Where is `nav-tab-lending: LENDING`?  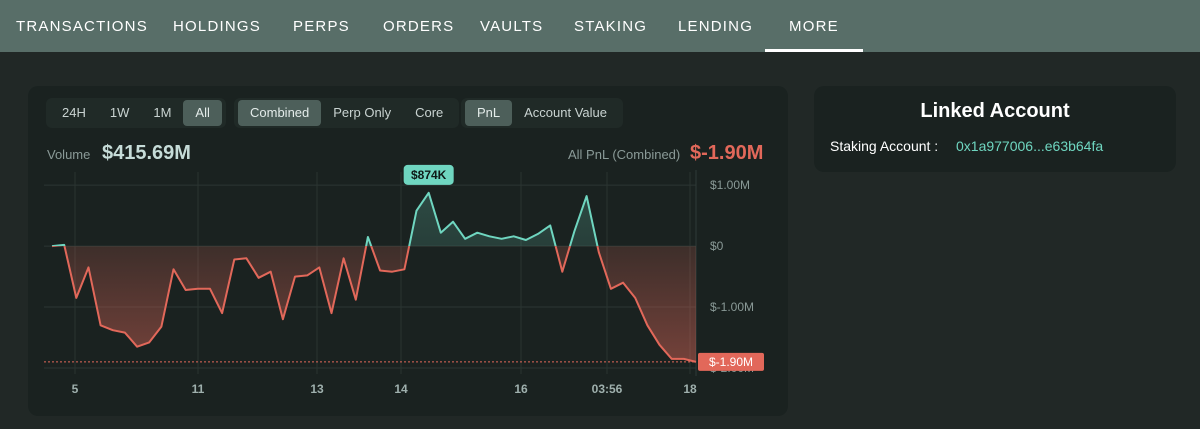 nav-tab-lending: LENDING is located at coordinates (716, 26).